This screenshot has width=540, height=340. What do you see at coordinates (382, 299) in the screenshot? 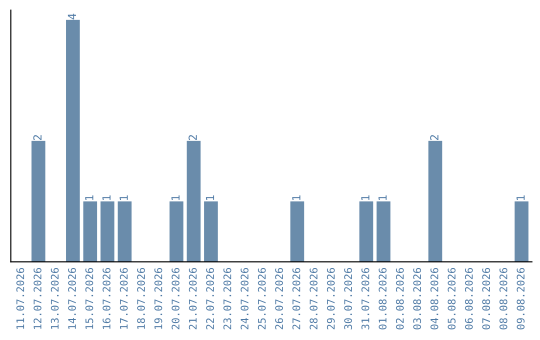
I see `x-tick-label: 01.08.2026` at bounding box center [382, 299].